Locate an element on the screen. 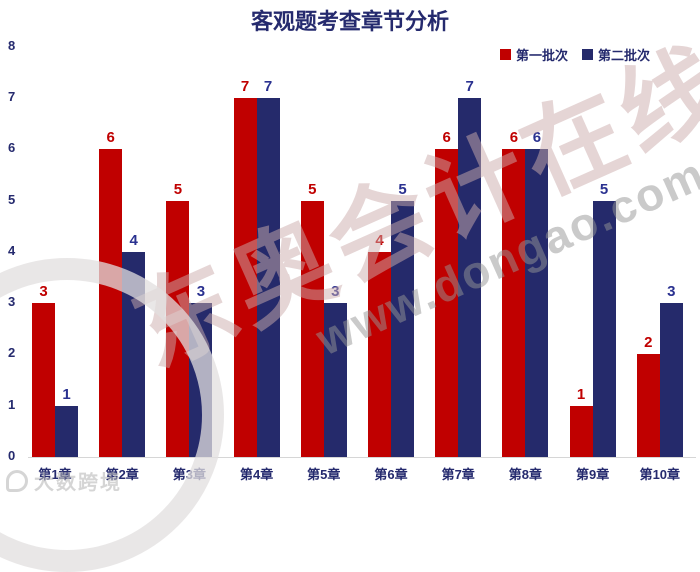 The image size is (700, 572). y-axis-tick-label: 6 is located at coordinates (12, 148).